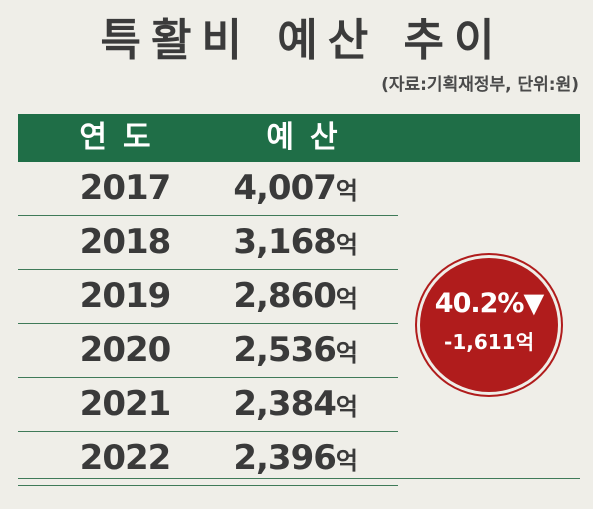 This screenshot has width=593, height=509. Describe the element at coordinates (125, 404) in the screenshot. I see `year-cell: 2021` at that location.